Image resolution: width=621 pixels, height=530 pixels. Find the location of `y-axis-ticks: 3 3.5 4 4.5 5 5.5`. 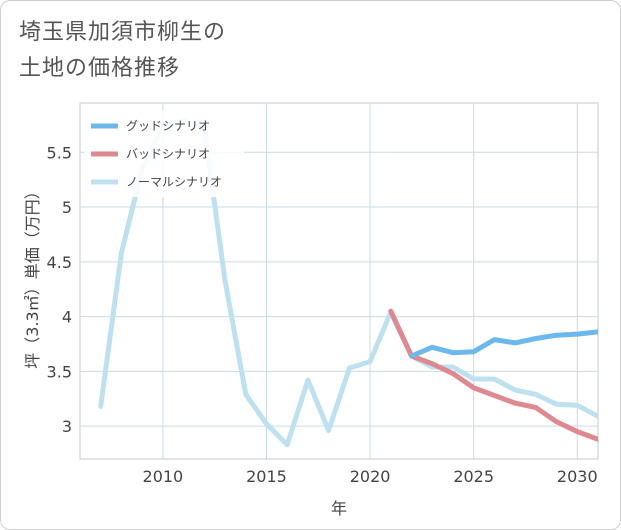

y-axis-ticks: 3 3.5 4 4.5 5 5.5 is located at coordinates (59, 289).